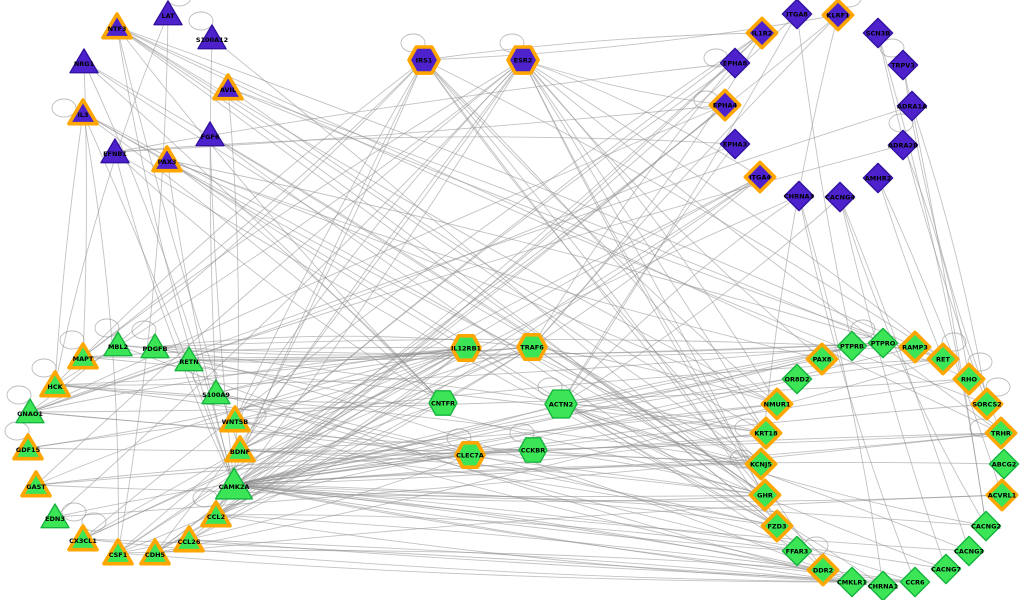  Describe the element at coordinates (36, 484) in the screenshot. I see `node-gast` at that location.